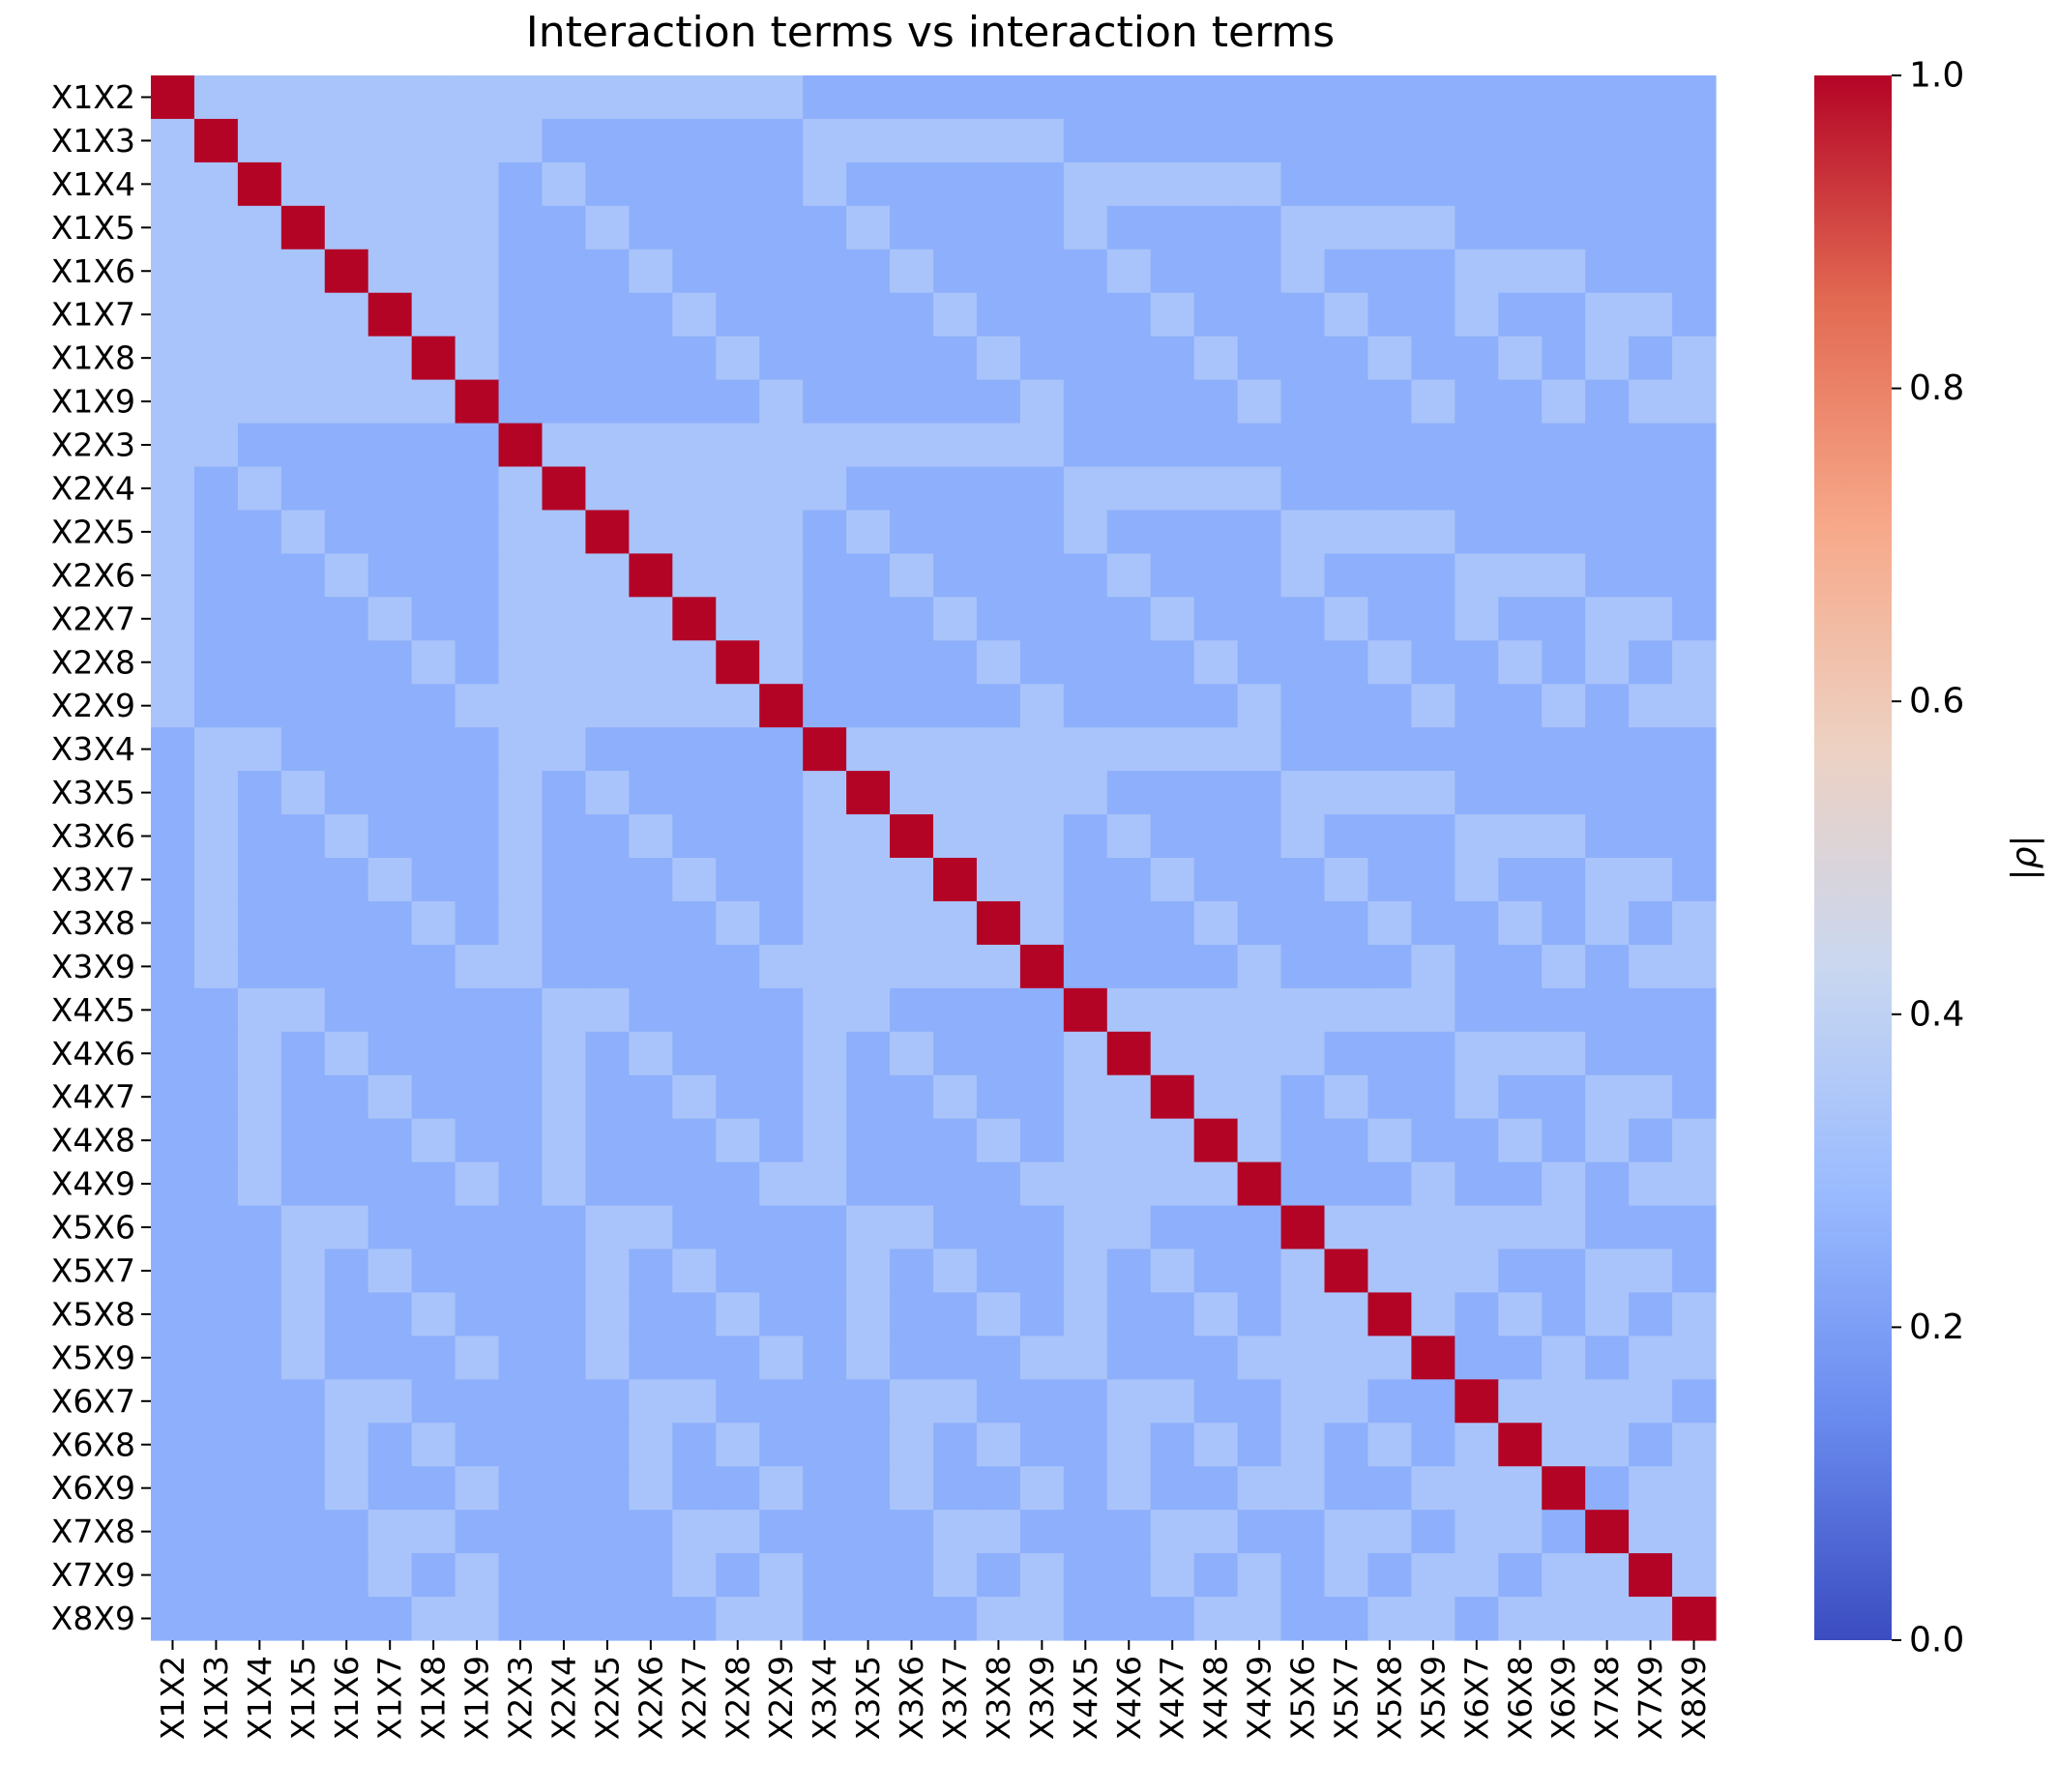 The height and width of the screenshot is (1792, 2058). Describe the element at coordinates (347, 1698) in the screenshot. I see `column-tick-label: X1X6` at that location.